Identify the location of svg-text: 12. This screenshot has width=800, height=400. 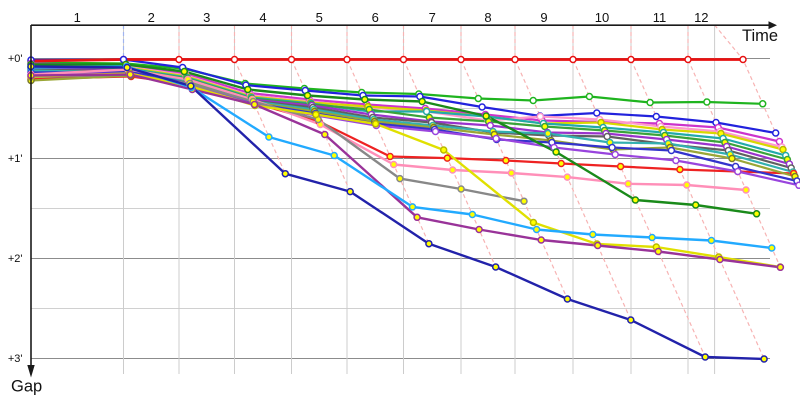
(701, 17).